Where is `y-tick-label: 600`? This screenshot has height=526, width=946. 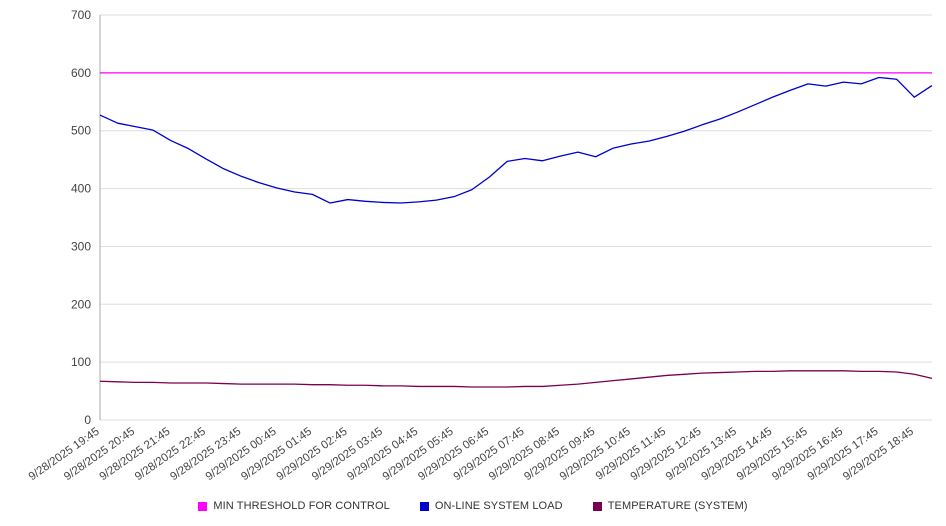 y-tick-label: 600 is located at coordinates (81, 73).